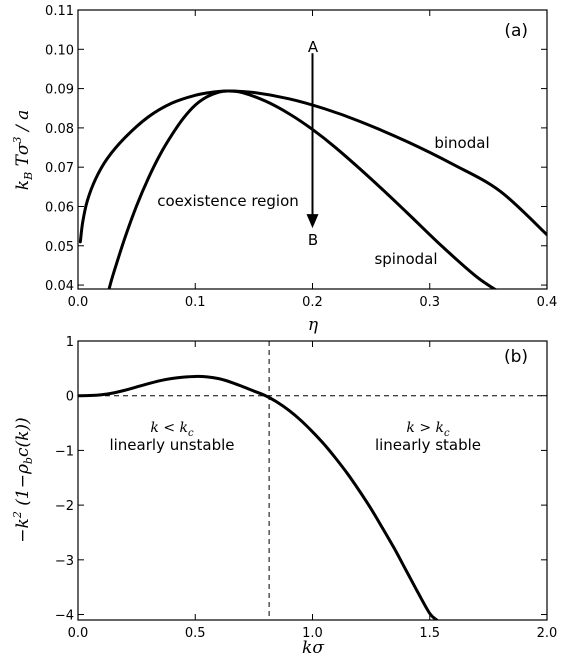 The width and height of the screenshot is (566, 660). Describe the element at coordinates (228, 201) in the screenshot. I see `coexistence-region-label: coexistence region` at that location.